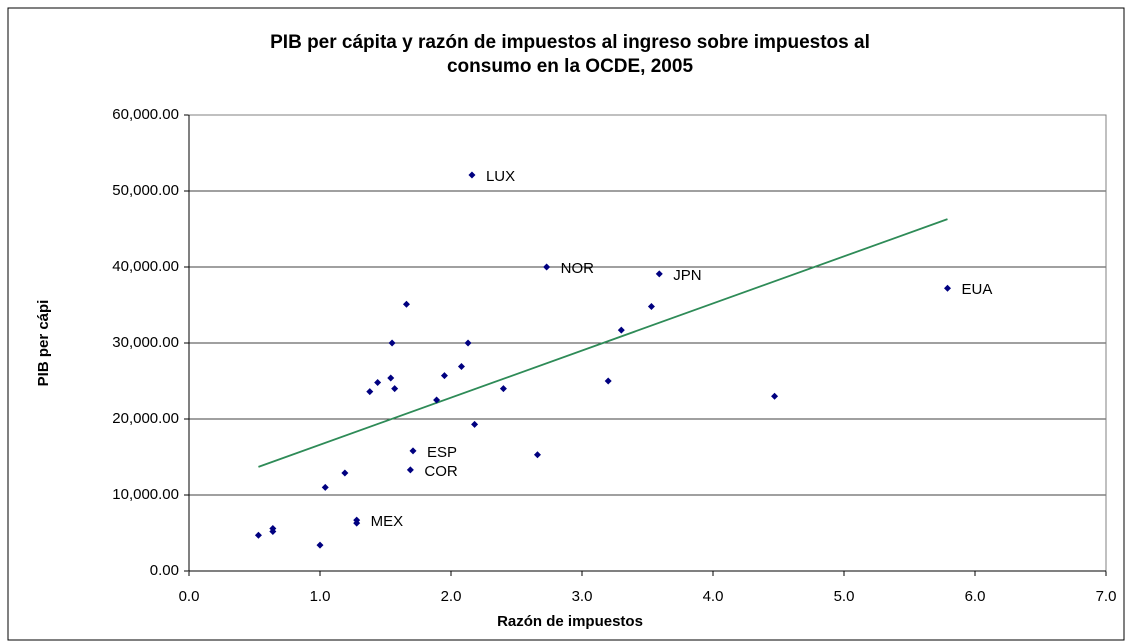  Describe the element at coordinates (844, 596) in the screenshot. I see `x-tick-label: 5.0` at that location.